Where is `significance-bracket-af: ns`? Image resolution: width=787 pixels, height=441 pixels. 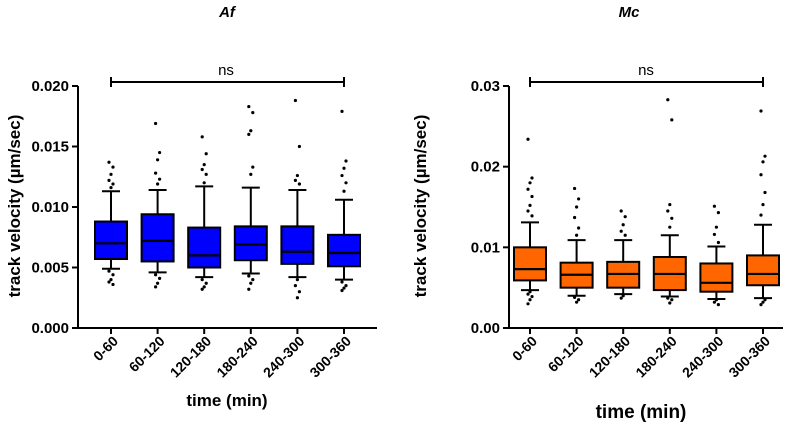 significance-bracket-af: ns is located at coordinates (227, 74).